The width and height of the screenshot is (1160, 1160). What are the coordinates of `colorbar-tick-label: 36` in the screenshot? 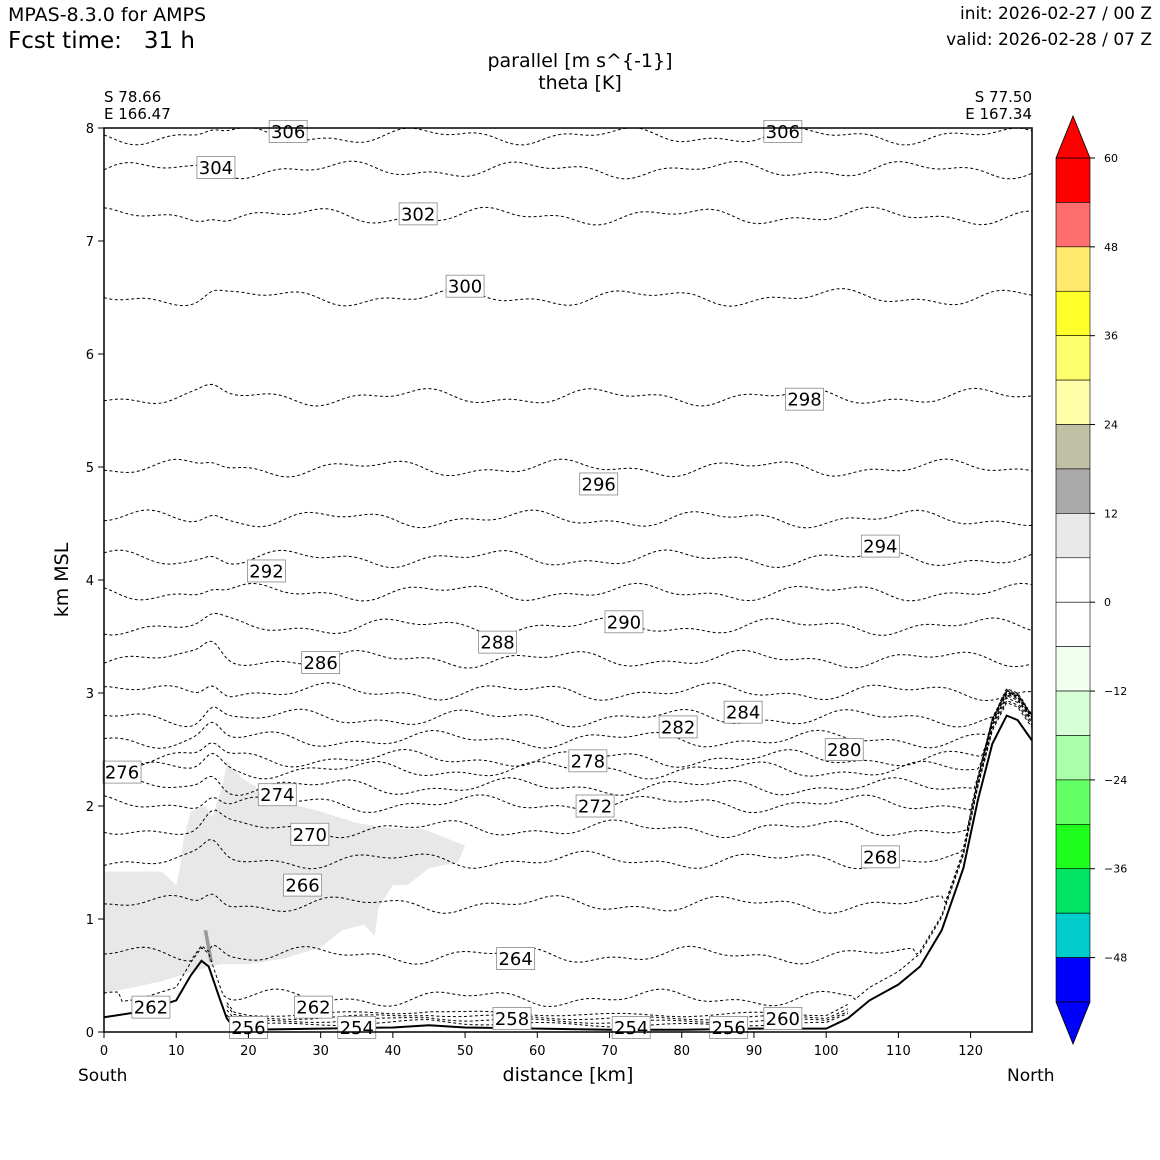 It's located at (1111, 336).